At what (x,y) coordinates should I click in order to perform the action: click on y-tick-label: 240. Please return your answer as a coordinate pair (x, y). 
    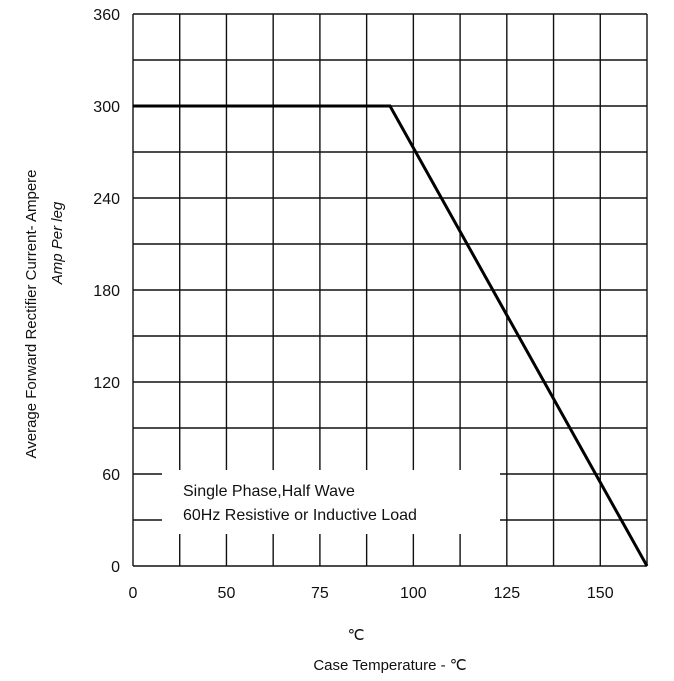
    Looking at the image, I should click on (106, 199).